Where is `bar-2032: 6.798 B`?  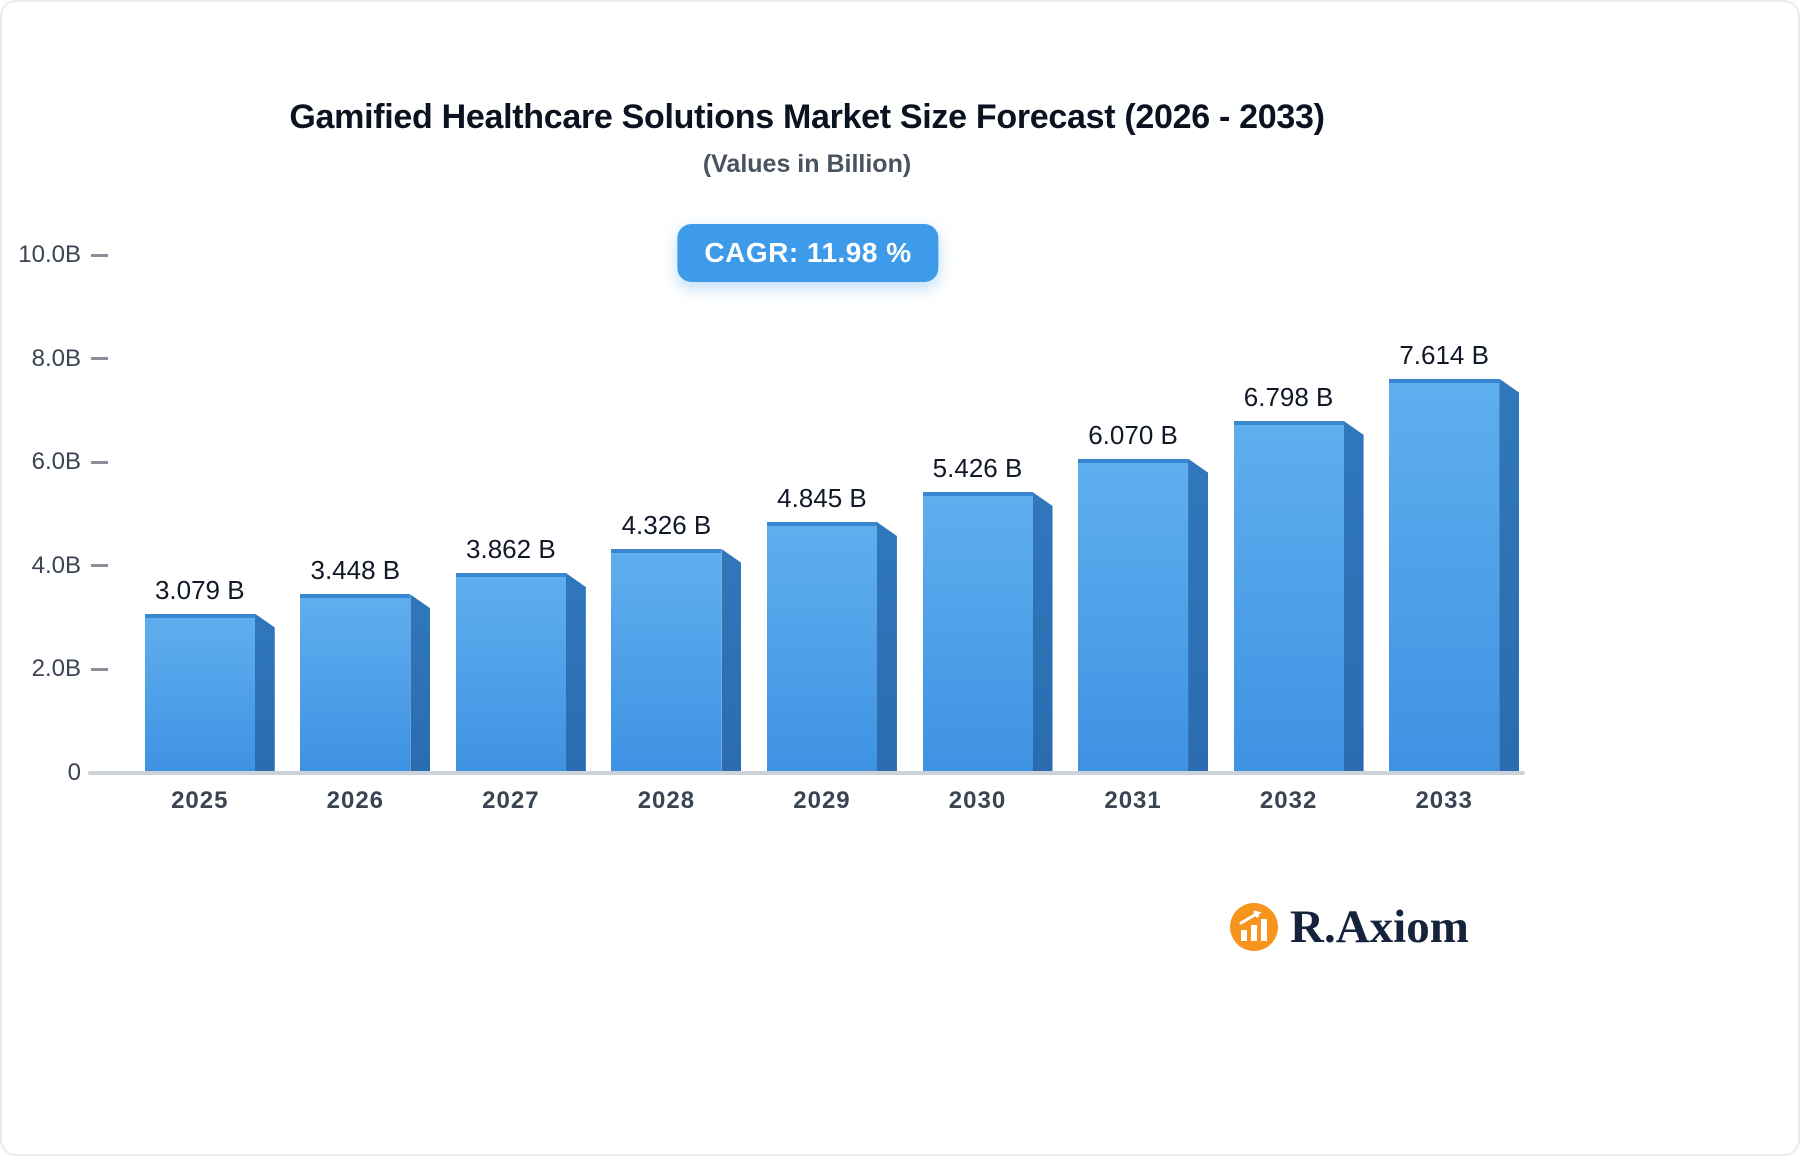 bar-2032: 6.798 B is located at coordinates (1298, 577).